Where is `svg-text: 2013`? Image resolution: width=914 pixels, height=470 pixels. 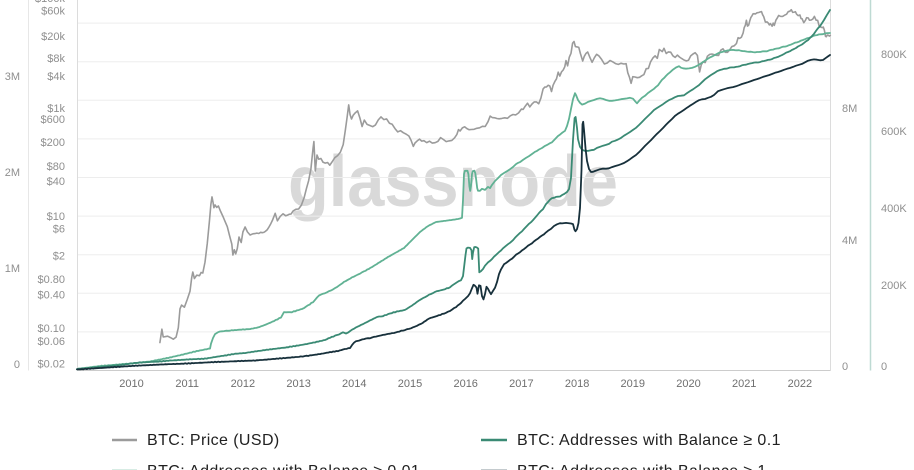
svg-text: 2013 is located at coordinates (298, 384).